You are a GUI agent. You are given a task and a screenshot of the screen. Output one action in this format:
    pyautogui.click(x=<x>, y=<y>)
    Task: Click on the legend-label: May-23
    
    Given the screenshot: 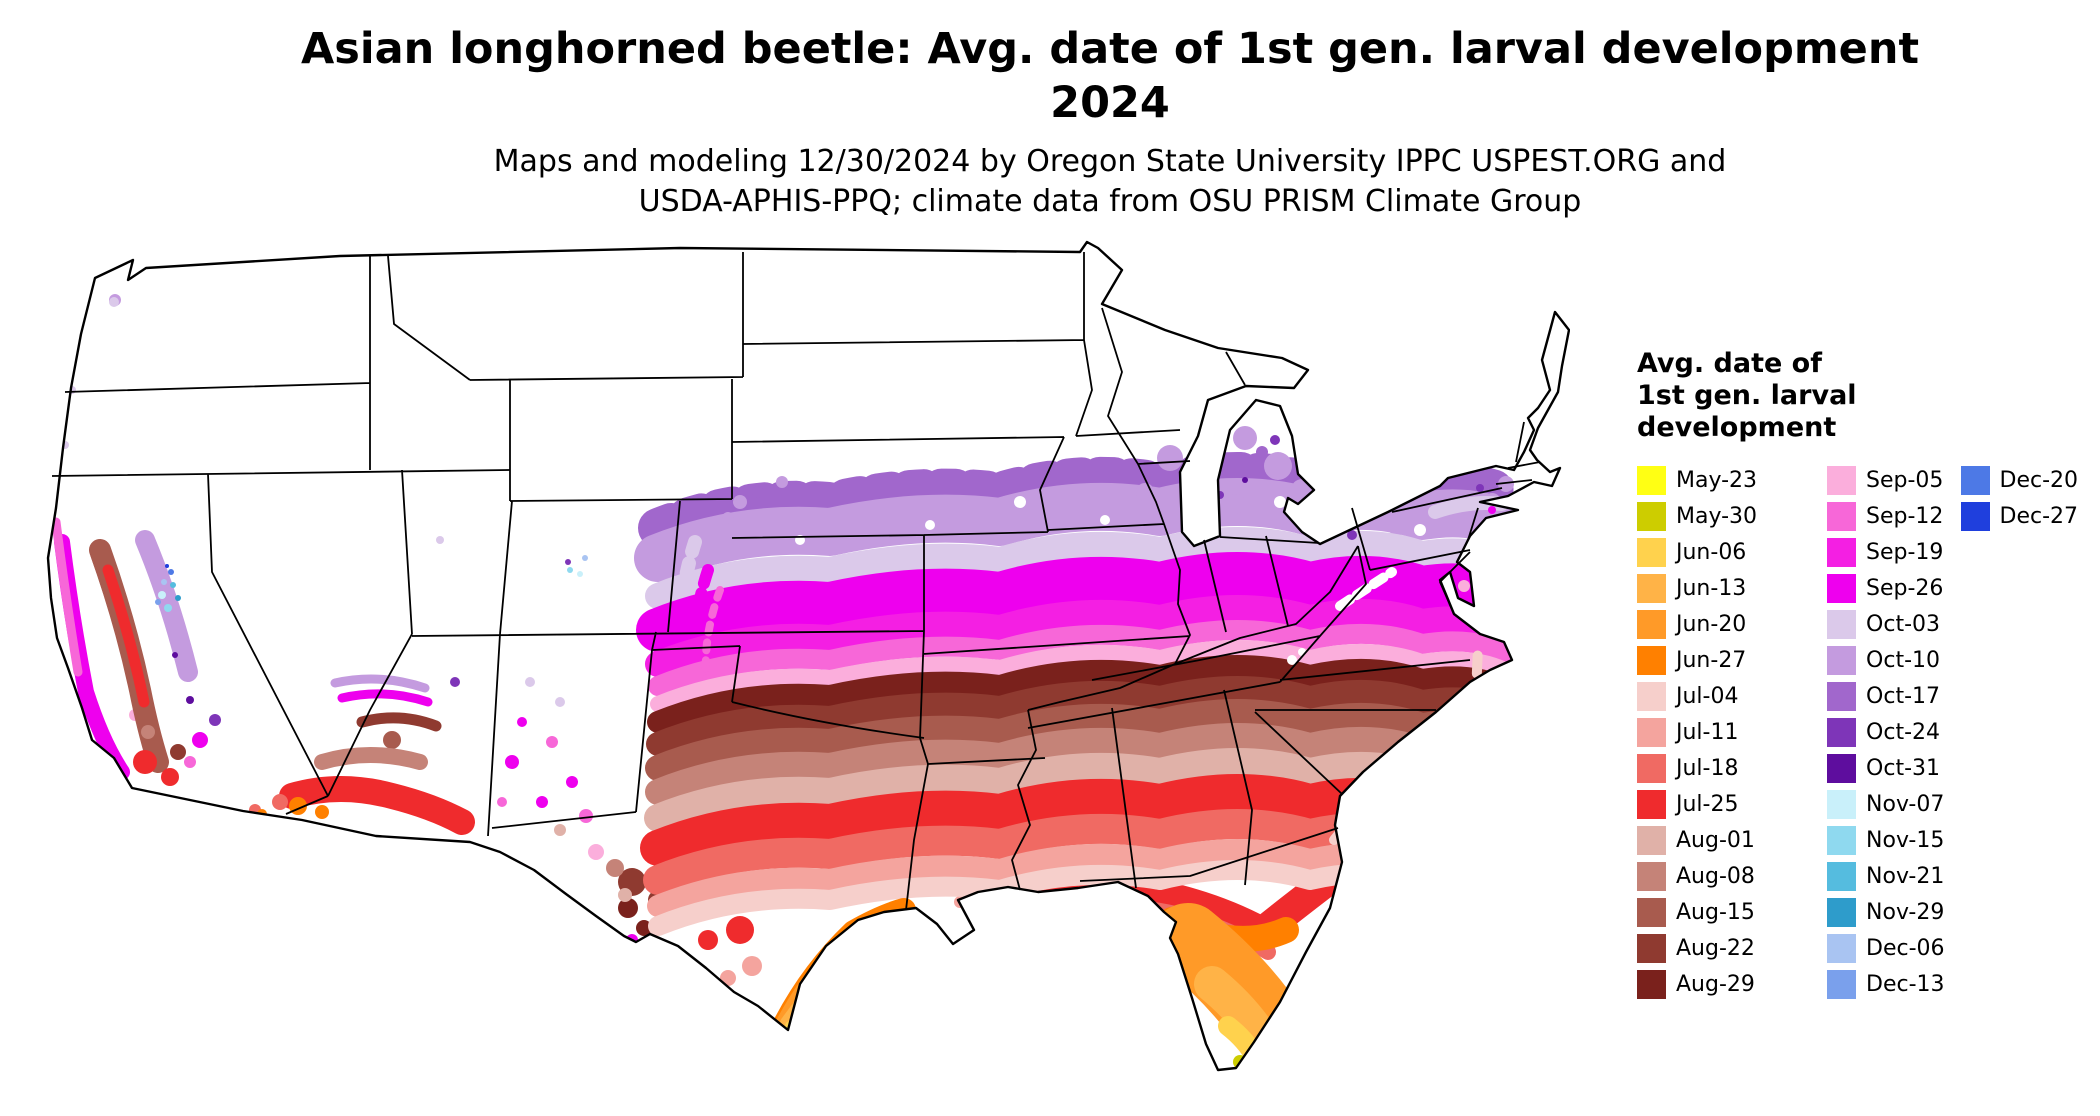 What is the action you would take?
    pyautogui.click(x=1717, y=480)
    